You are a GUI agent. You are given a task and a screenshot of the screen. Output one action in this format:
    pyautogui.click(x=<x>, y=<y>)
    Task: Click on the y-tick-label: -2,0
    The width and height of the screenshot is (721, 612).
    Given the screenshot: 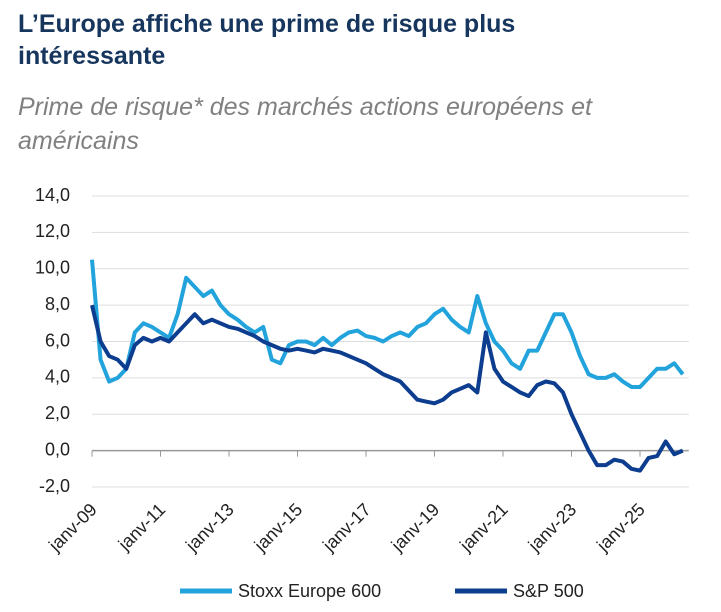 What is the action you would take?
    pyautogui.click(x=54, y=486)
    